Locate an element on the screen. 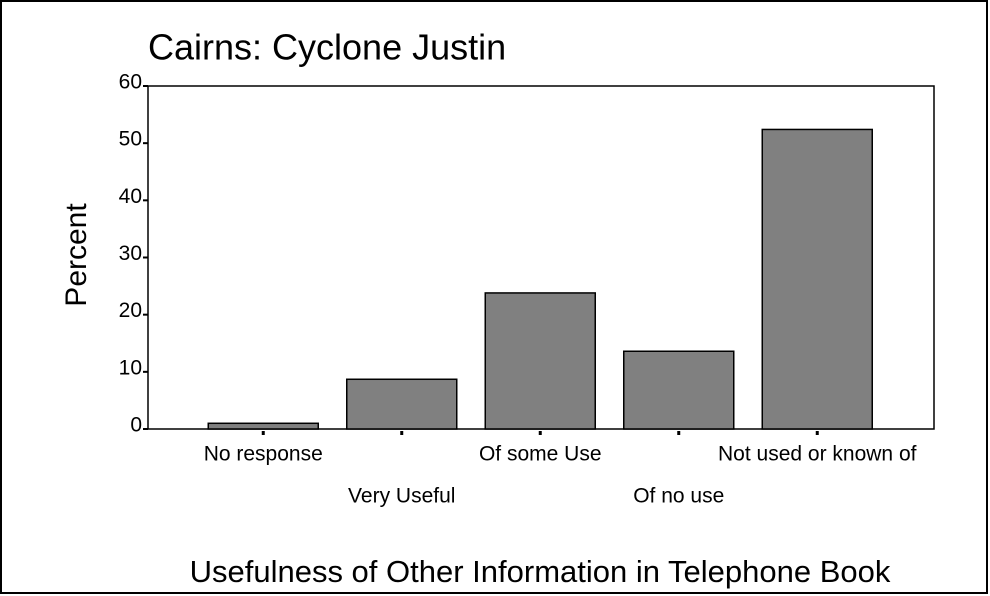  y-tick-label: 10 is located at coordinates (130, 367).